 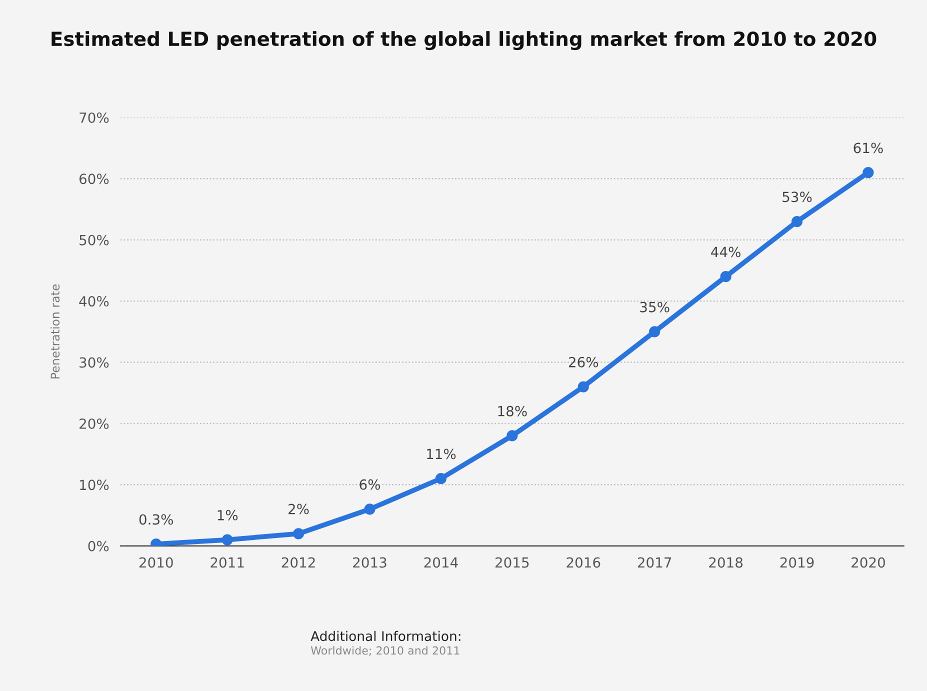 I want to click on y-tick-label: 50%, so click(x=94, y=240).